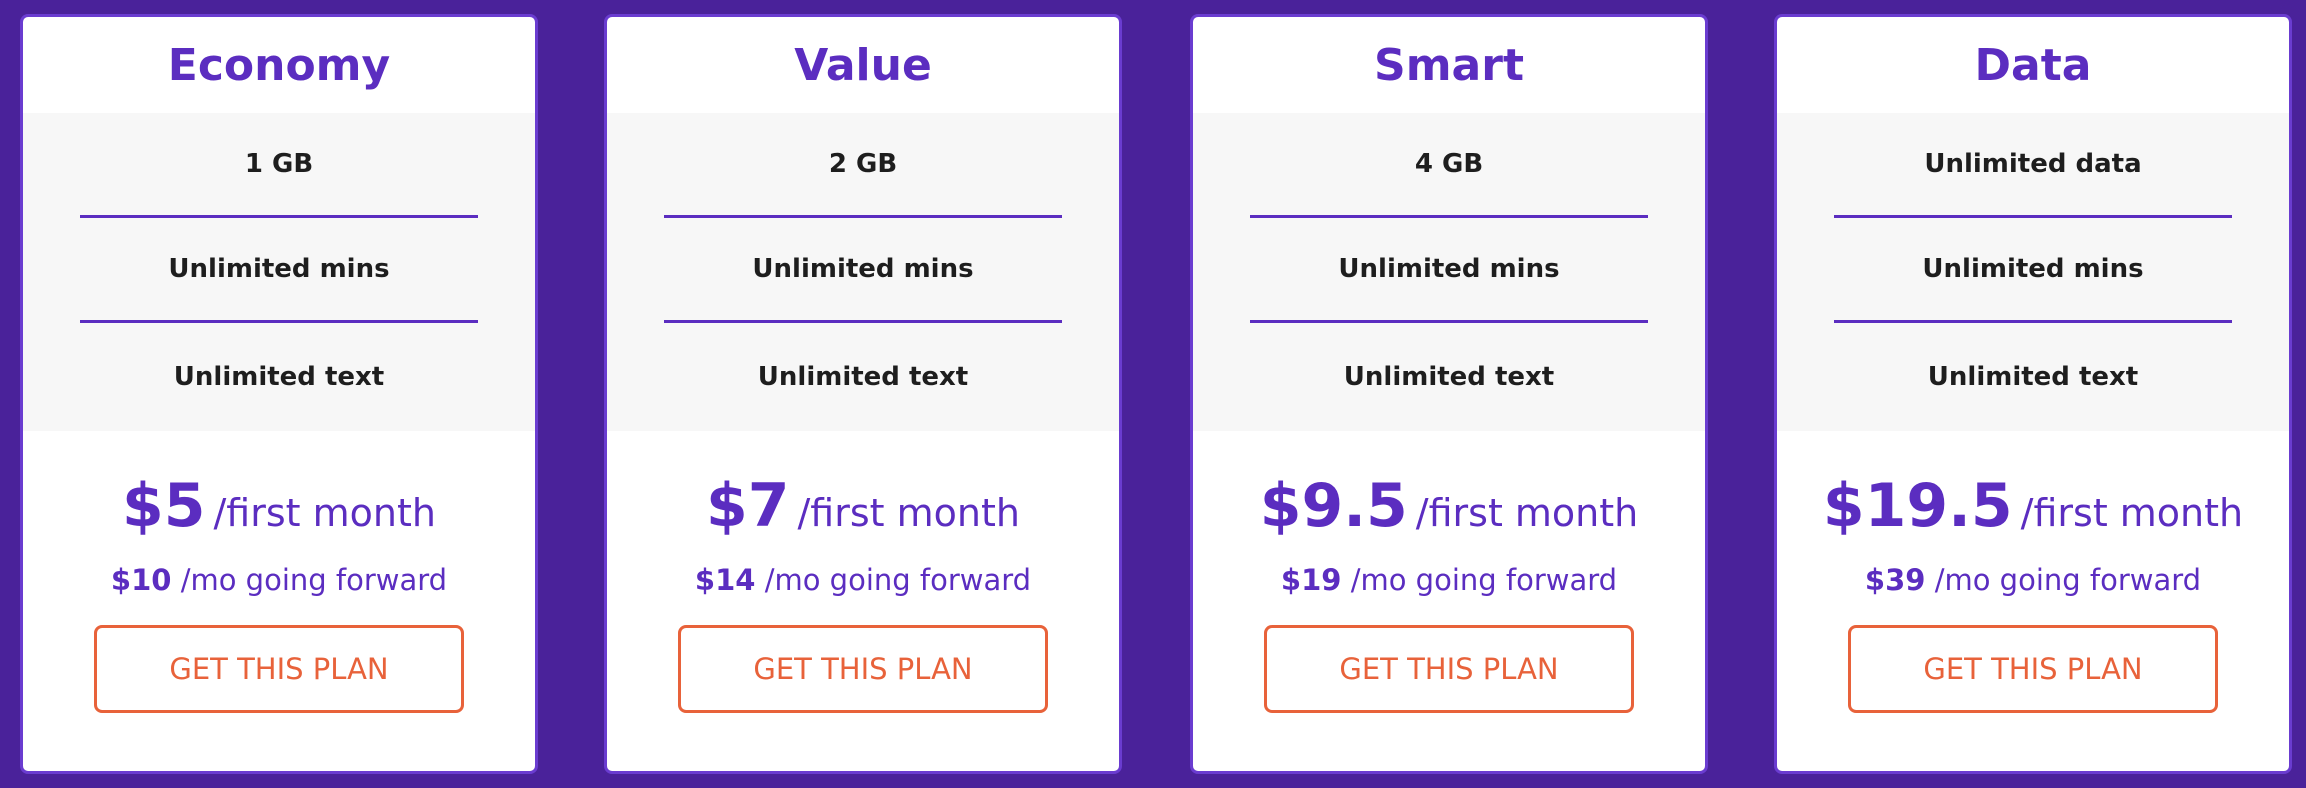 The height and width of the screenshot is (788, 2306). I want to click on plan-features: 1 GB Unlimited mins Unlimited text, so click(279, 272).